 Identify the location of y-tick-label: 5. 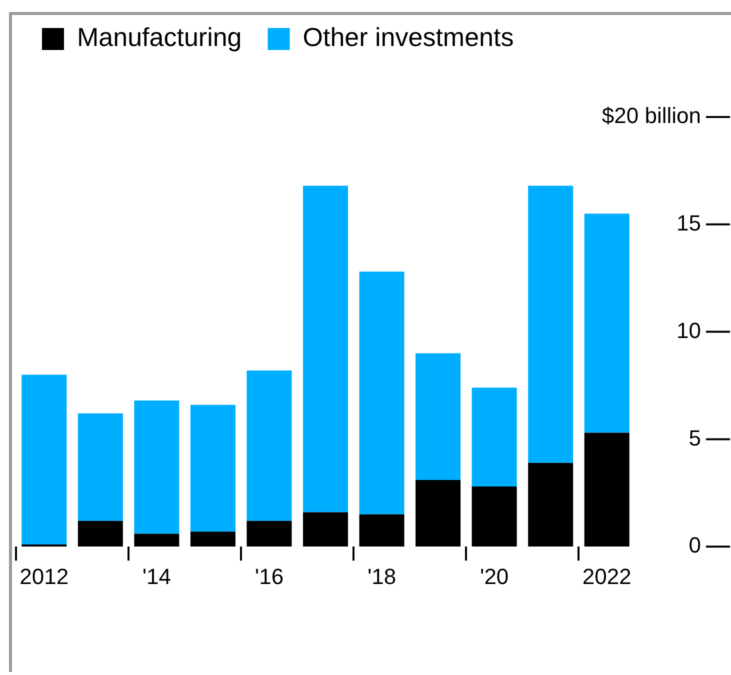
(694, 437).